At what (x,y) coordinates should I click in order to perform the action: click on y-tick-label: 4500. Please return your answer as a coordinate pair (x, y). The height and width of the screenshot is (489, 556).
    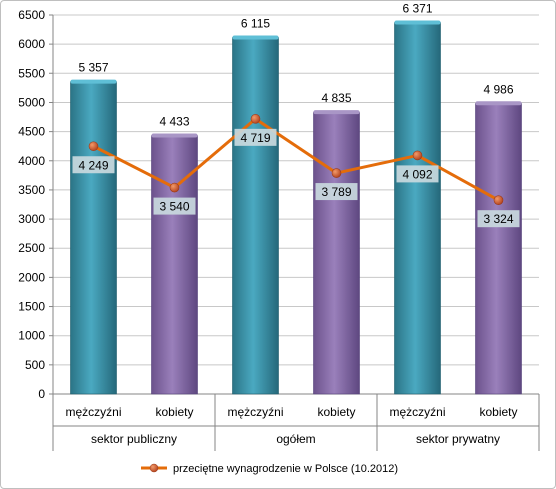
    Looking at the image, I should click on (31, 132).